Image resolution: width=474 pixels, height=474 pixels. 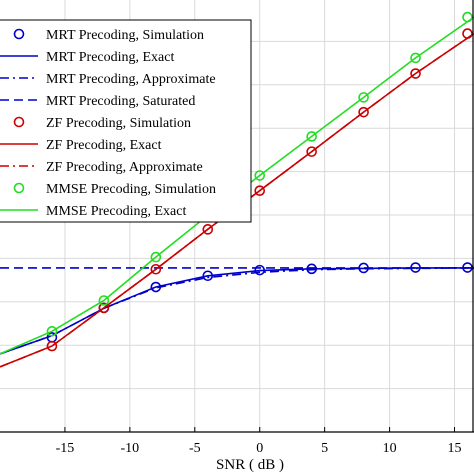 What do you see at coordinates (131, 189) in the screenshot?
I see `legend-label-7: MMSE Precoding, Simulation` at bounding box center [131, 189].